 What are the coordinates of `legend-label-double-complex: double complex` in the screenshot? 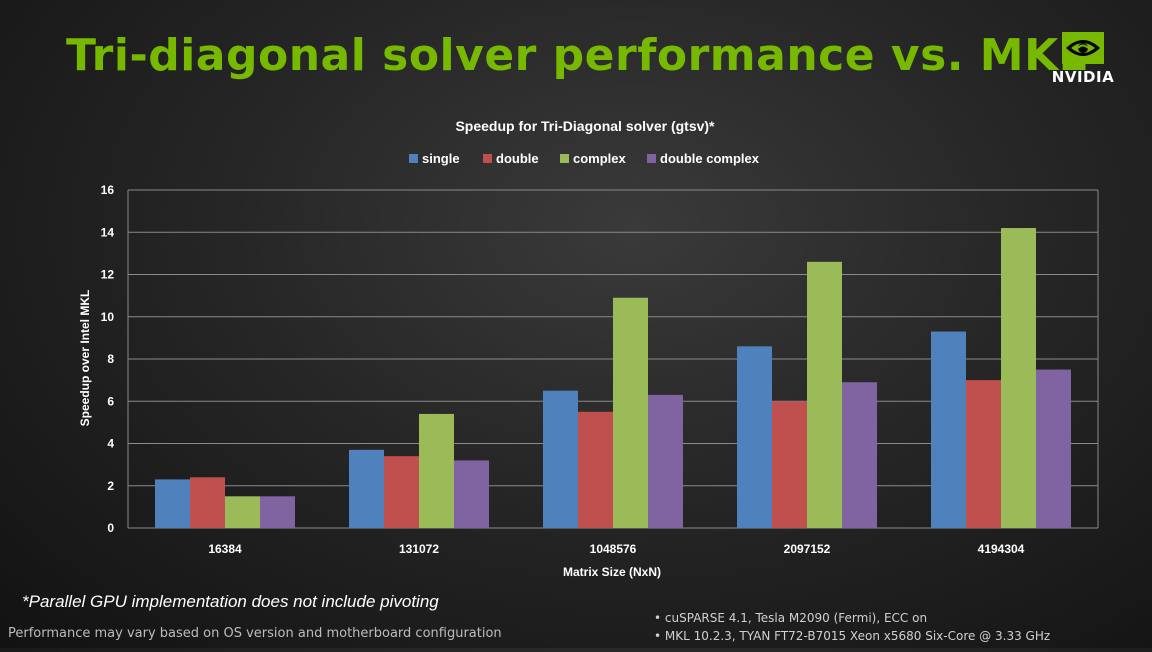 It's located at (710, 158).